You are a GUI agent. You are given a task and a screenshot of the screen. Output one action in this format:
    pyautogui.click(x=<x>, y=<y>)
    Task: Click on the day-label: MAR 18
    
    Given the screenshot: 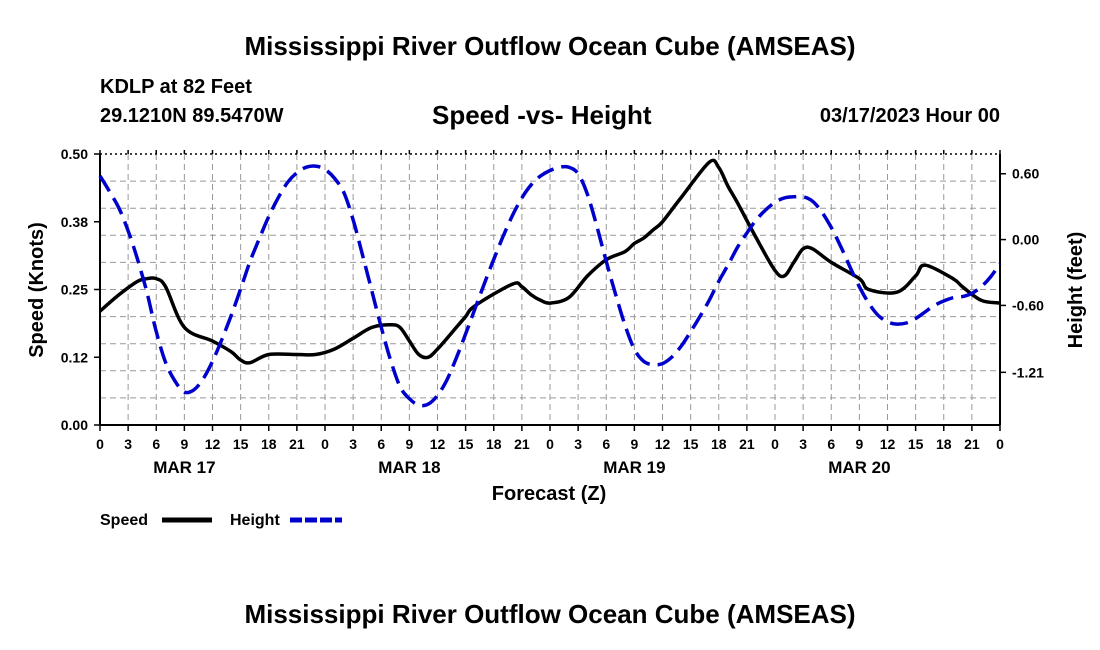 What is the action you would take?
    pyautogui.click(x=409, y=467)
    